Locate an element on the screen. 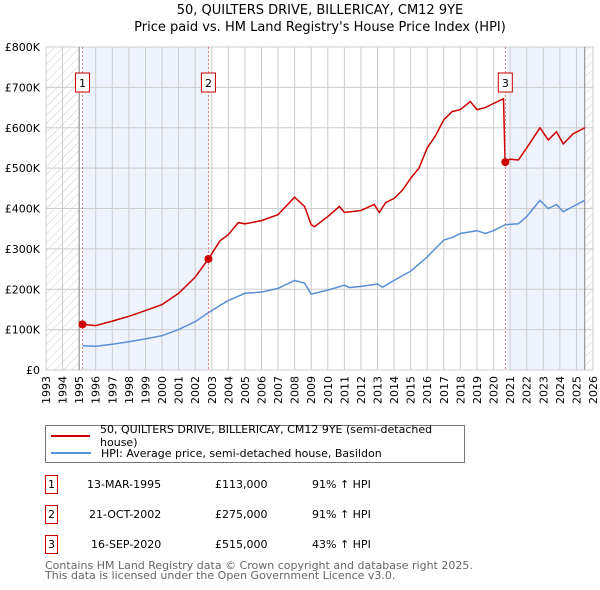  y-tick-label: £100K is located at coordinates (23, 330).